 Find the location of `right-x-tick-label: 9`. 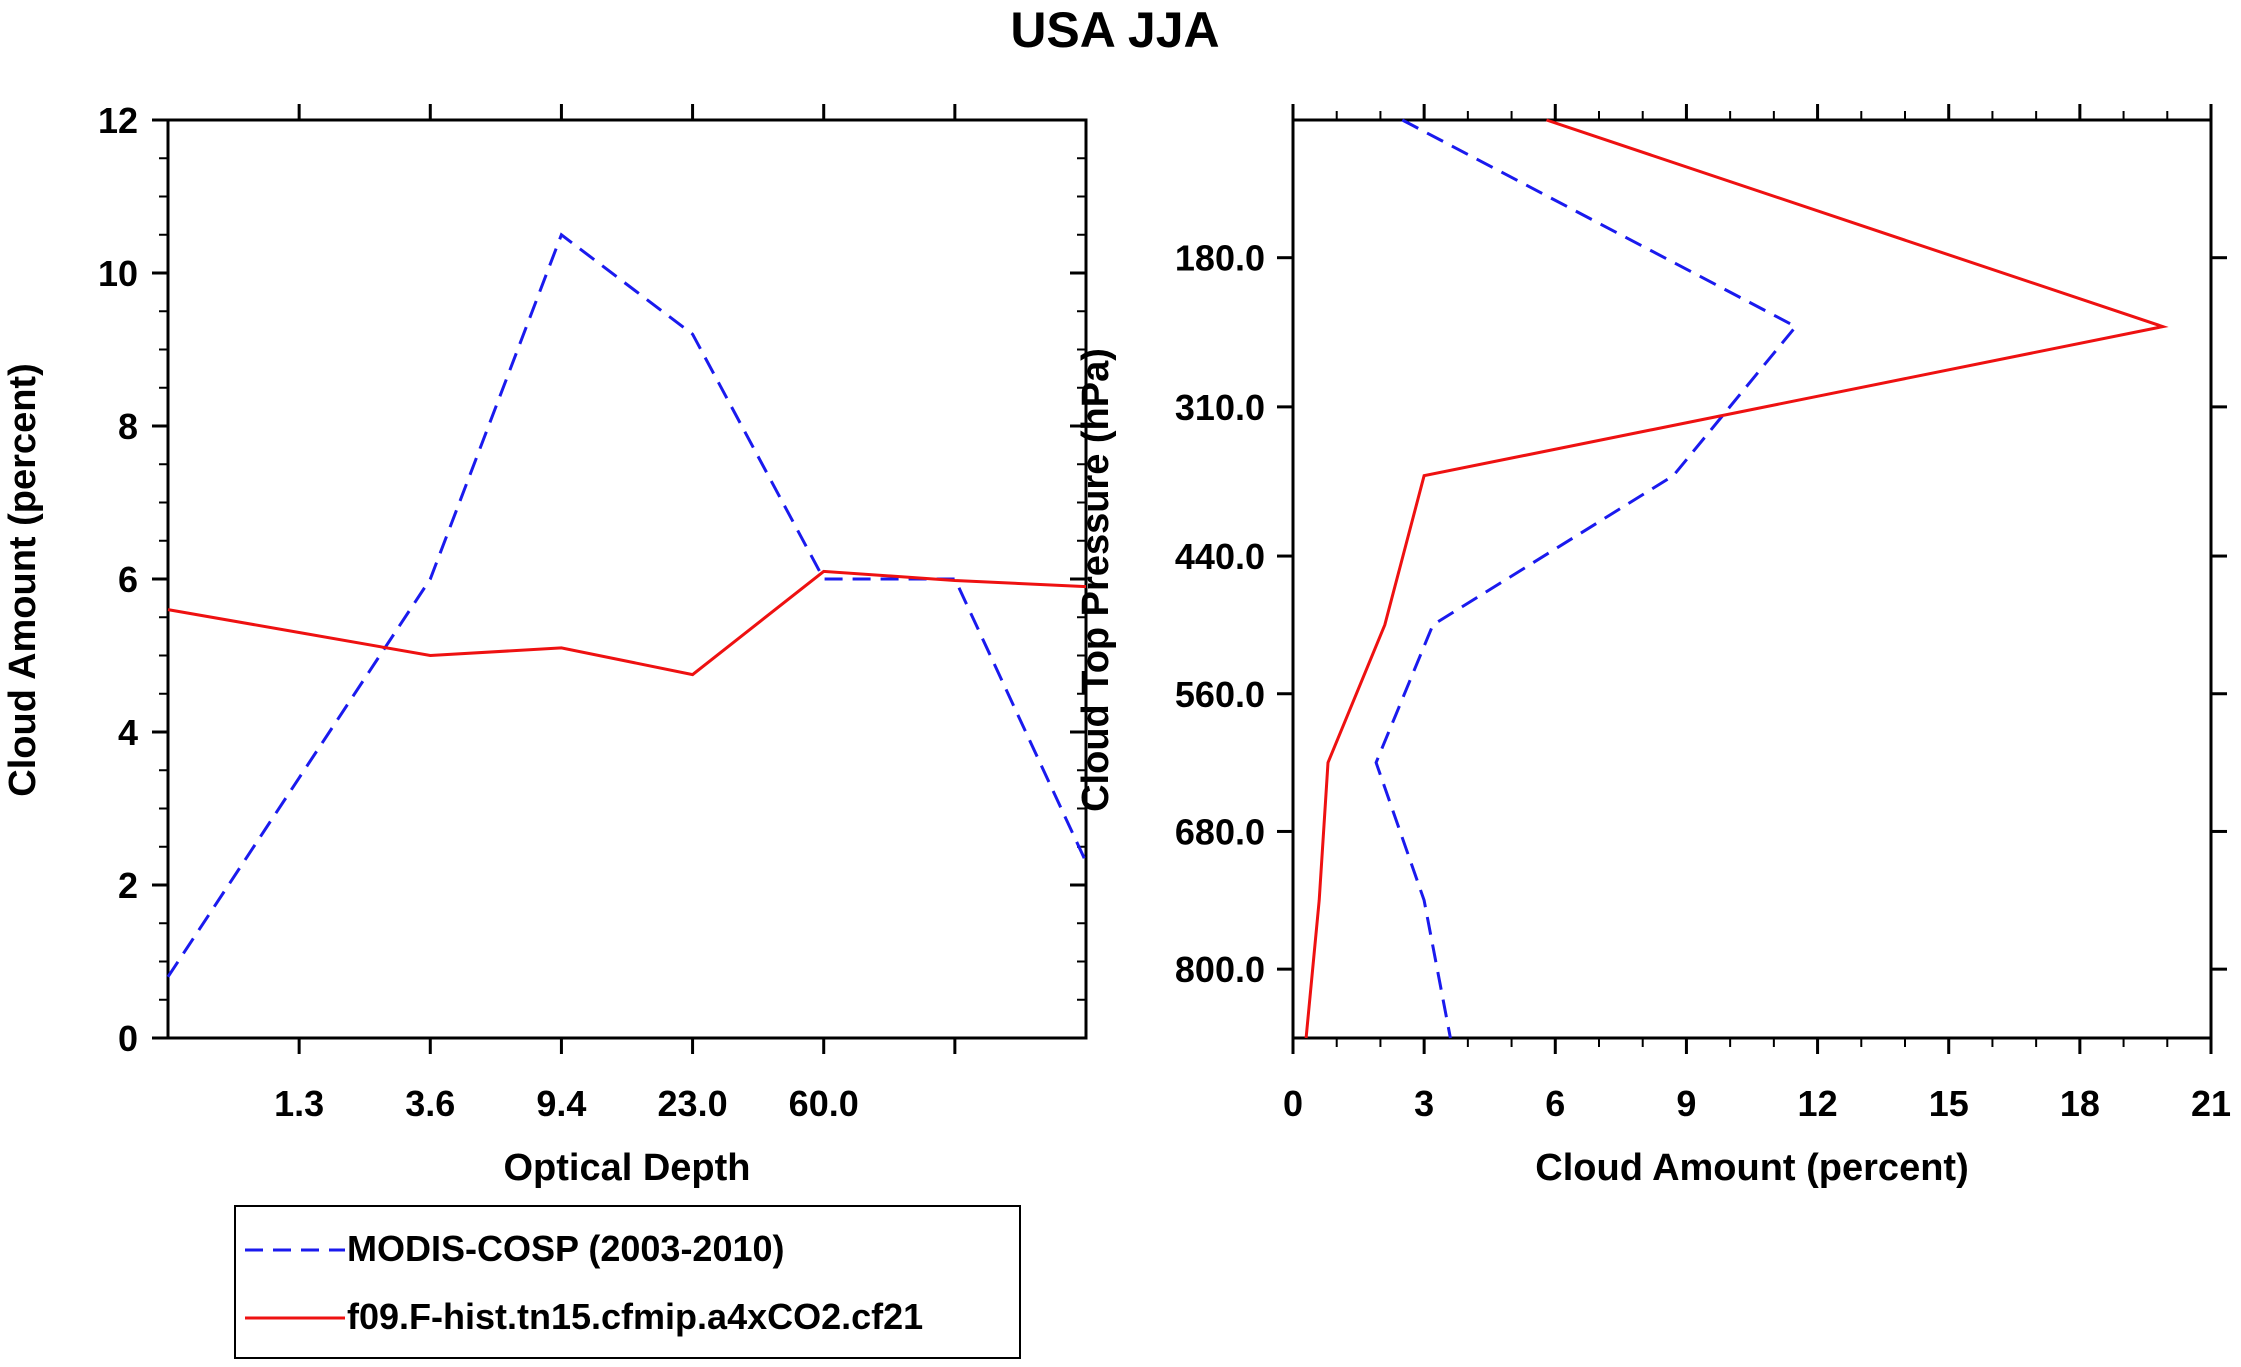

right-x-tick-label: 9 is located at coordinates (1686, 1103).